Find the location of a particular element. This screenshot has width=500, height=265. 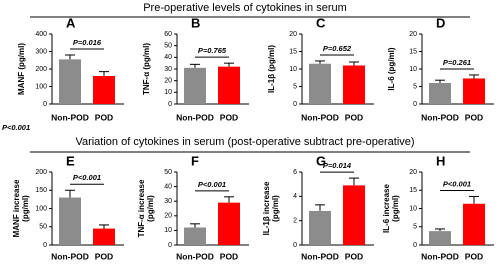

p-value: P=0.261 is located at coordinates (457, 62).